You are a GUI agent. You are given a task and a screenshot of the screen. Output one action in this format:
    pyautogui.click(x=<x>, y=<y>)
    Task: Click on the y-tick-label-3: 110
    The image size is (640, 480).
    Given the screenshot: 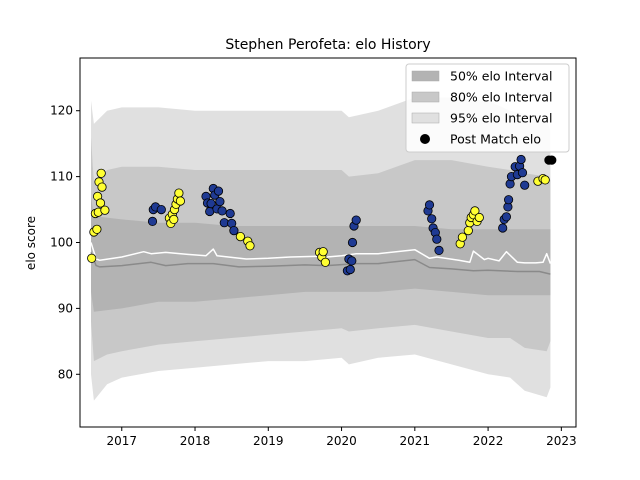 What is the action you would take?
    pyautogui.click(x=61, y=177)
    